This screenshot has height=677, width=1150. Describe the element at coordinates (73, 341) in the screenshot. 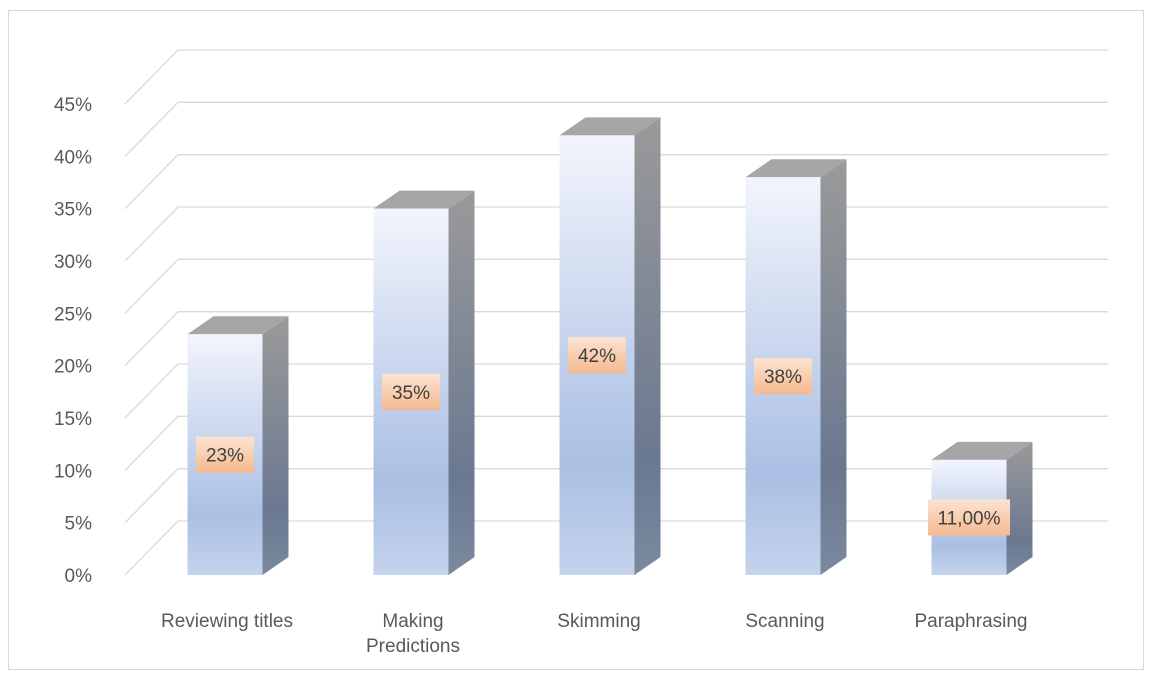

I see `y-axis-ticks: 0% 5% 10% 15% 20% 25% 30% 35% 40% 45%` at that location.